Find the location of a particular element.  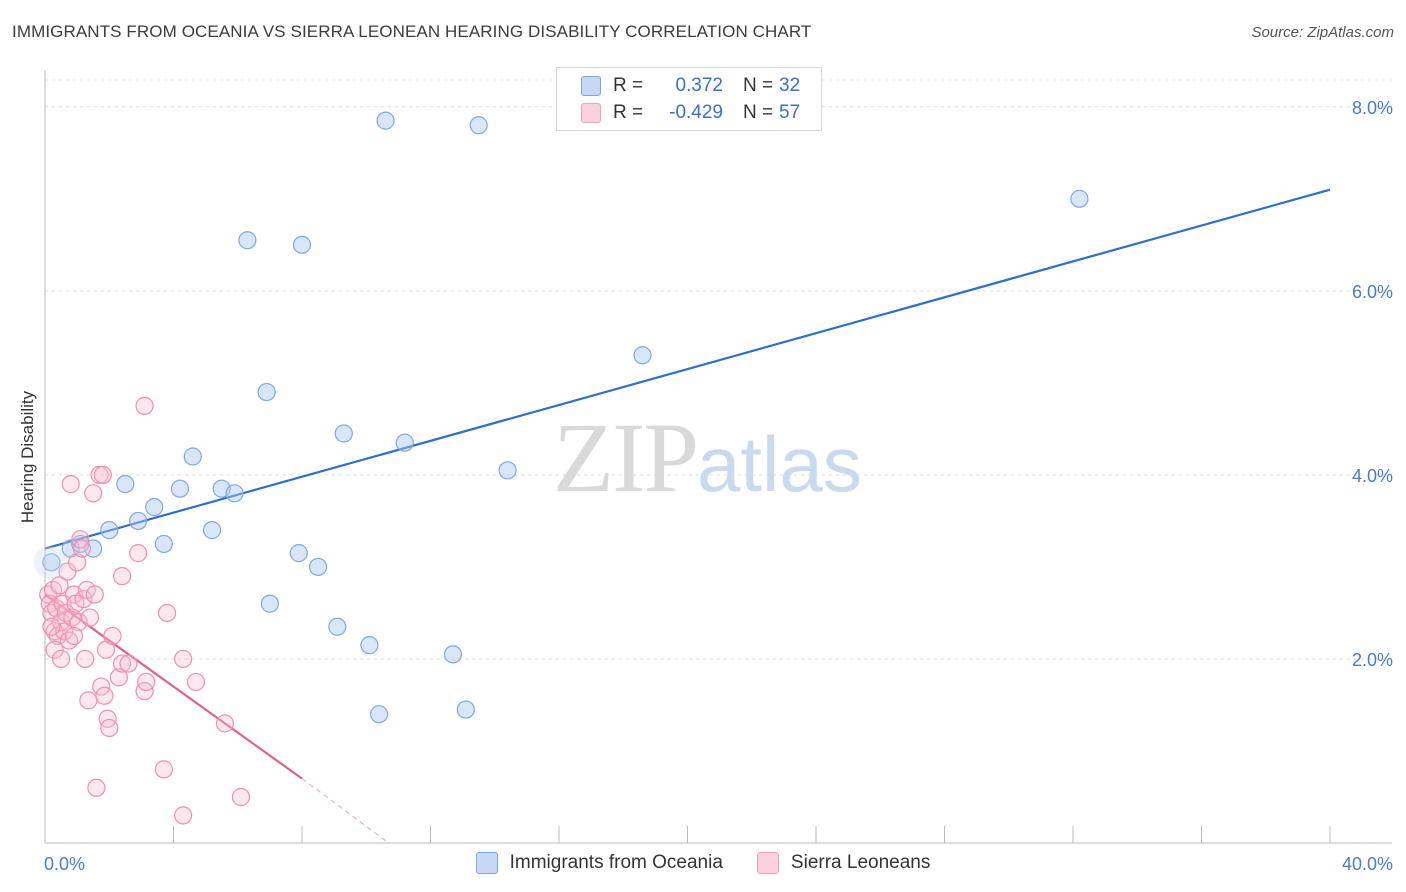

legend-n-value: 32 is located at coordinates (790, 85).